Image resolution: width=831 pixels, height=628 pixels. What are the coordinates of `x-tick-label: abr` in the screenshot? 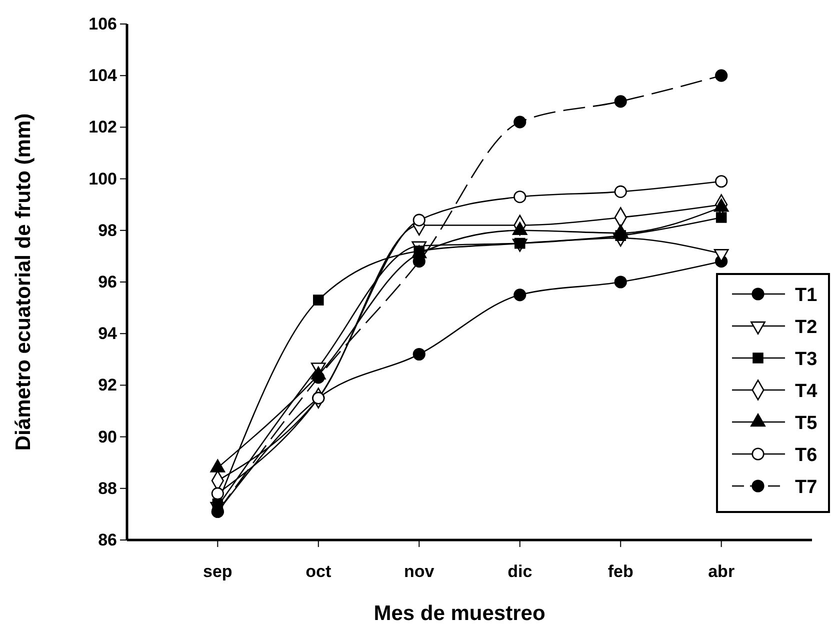 It's located at (721, 572).